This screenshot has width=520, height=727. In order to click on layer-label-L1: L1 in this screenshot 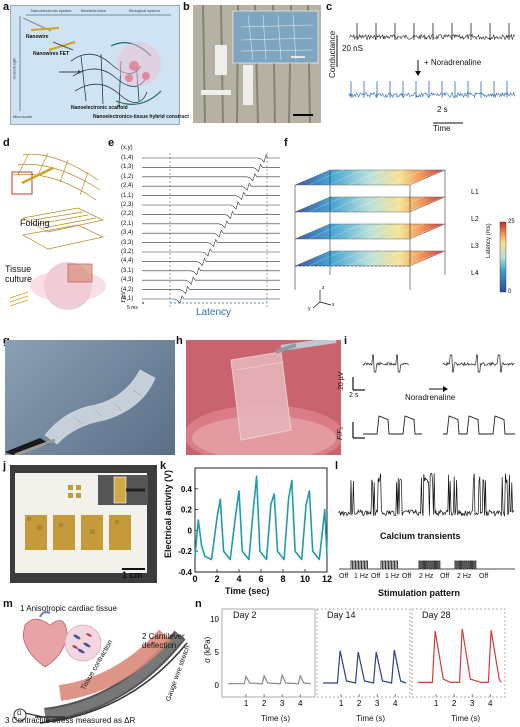, I will do `click(475, 192)`.